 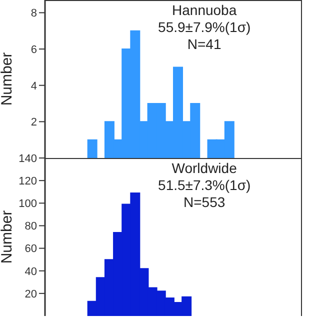 I want to click on y-tick-label: 40, so click(x=30, y=272).